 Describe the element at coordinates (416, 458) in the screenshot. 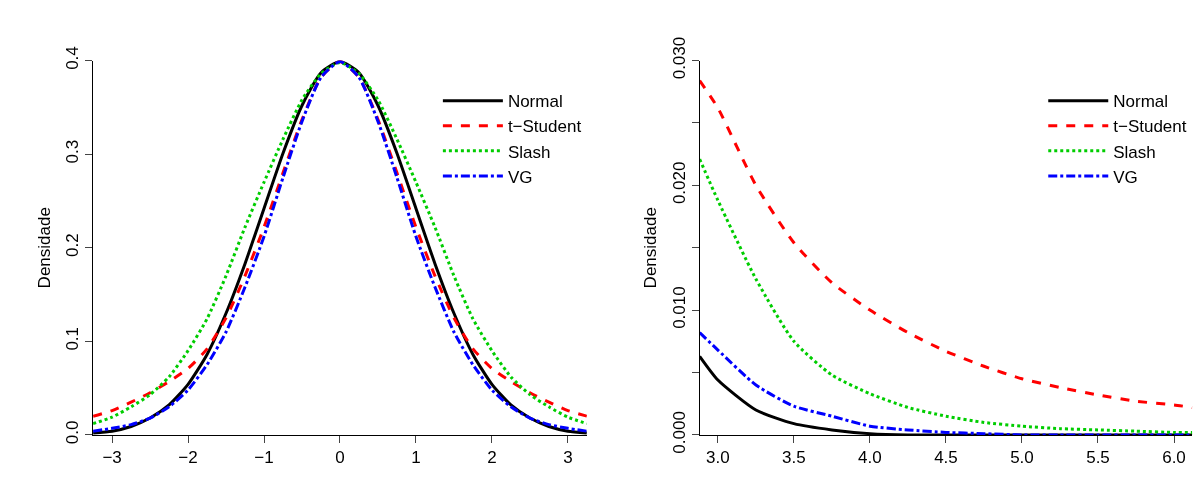

I see `x-tick-label: 1` at that location.